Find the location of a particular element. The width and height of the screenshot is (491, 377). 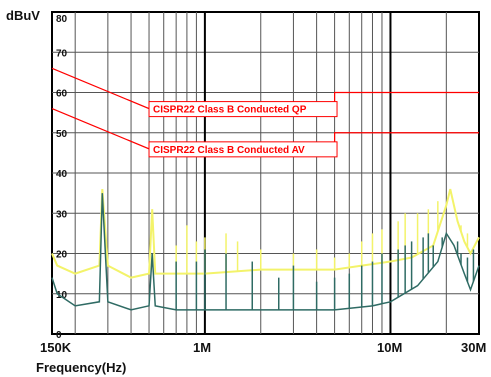

annotation-label-0: CISPR22 Class B Conducted QP is located at coordinates (230, 110).